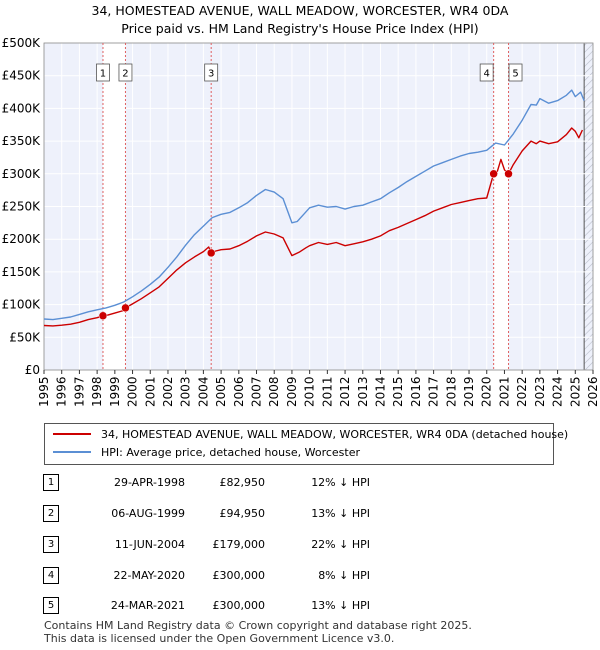  What do you see at coordinates (340, 482) in the screenshot?
I see `transaction-hpi-diff: 12% ↓ HPI` at bounding box center [340, 482].